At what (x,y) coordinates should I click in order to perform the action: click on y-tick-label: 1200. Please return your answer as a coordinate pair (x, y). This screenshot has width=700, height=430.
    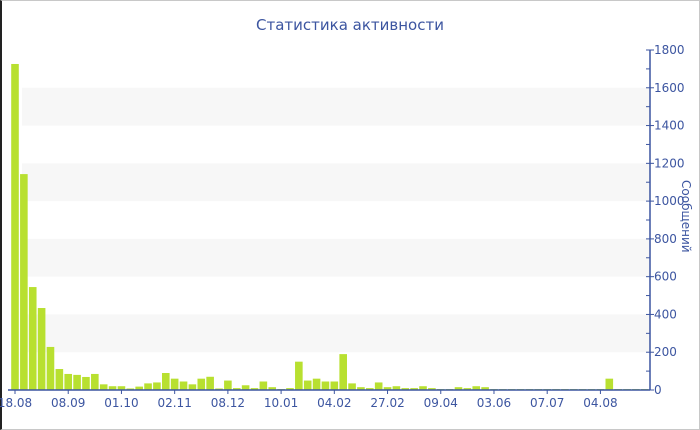
    Looking at the image, I should click on (669, 163).